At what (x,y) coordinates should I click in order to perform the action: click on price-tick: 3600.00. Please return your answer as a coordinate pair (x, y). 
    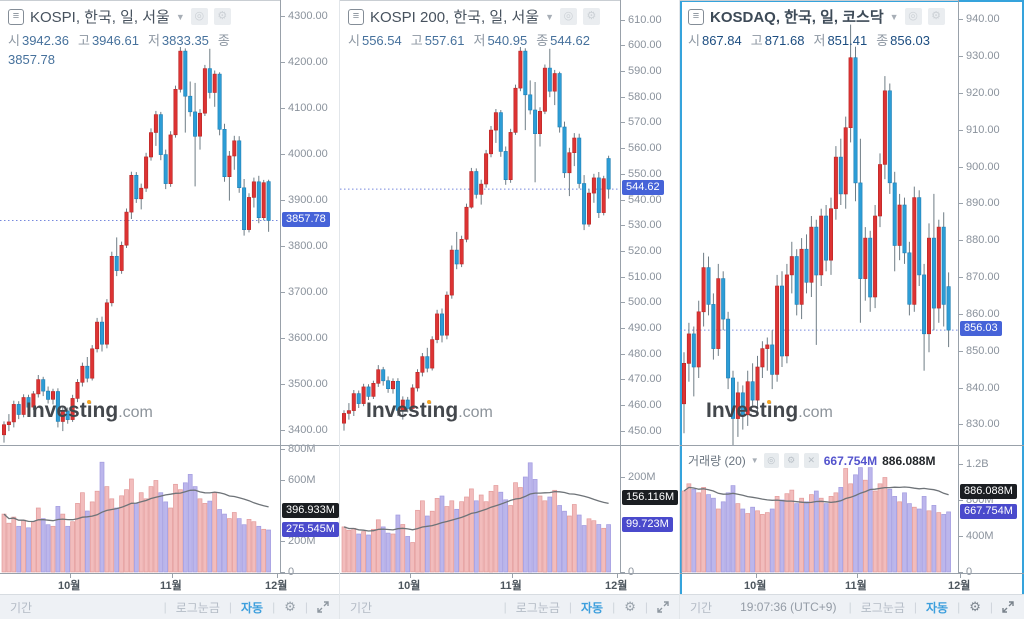
    Looking at the image, I should click on (304, 338).